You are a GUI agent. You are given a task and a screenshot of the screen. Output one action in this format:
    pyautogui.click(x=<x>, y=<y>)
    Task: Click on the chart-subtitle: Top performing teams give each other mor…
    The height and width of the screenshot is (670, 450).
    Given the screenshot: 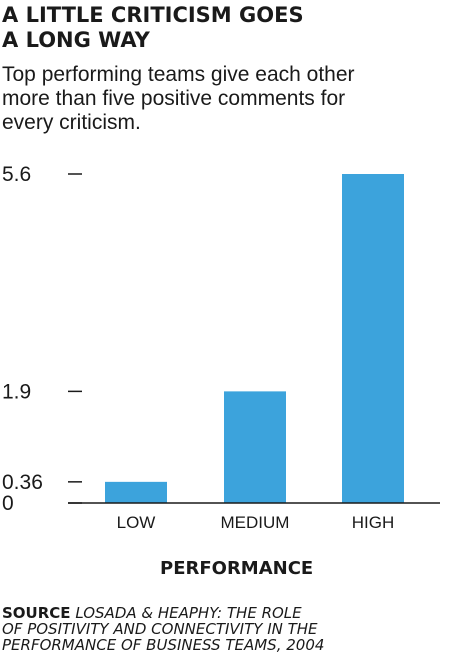 What is the action you would take?
    pyautogui.click(x=222, y=99)
    